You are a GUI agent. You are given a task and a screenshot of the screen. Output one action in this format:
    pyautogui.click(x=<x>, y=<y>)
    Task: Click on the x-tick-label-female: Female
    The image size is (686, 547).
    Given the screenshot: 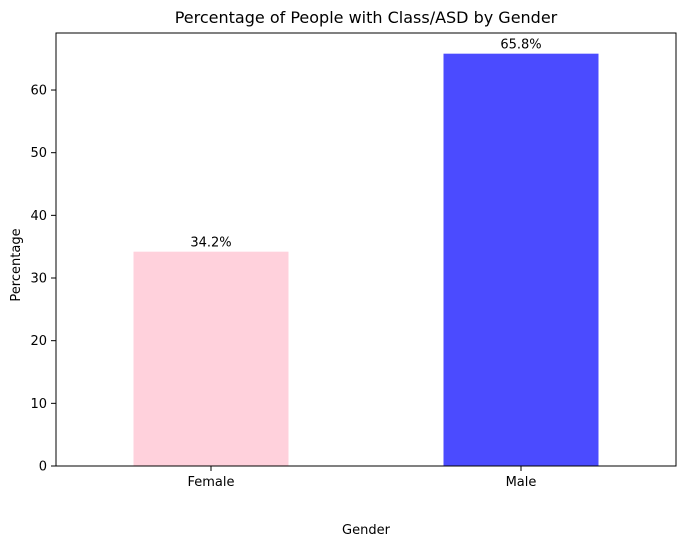 What is the action you would take?
    pyautogui.click(x=210, y=482)
    